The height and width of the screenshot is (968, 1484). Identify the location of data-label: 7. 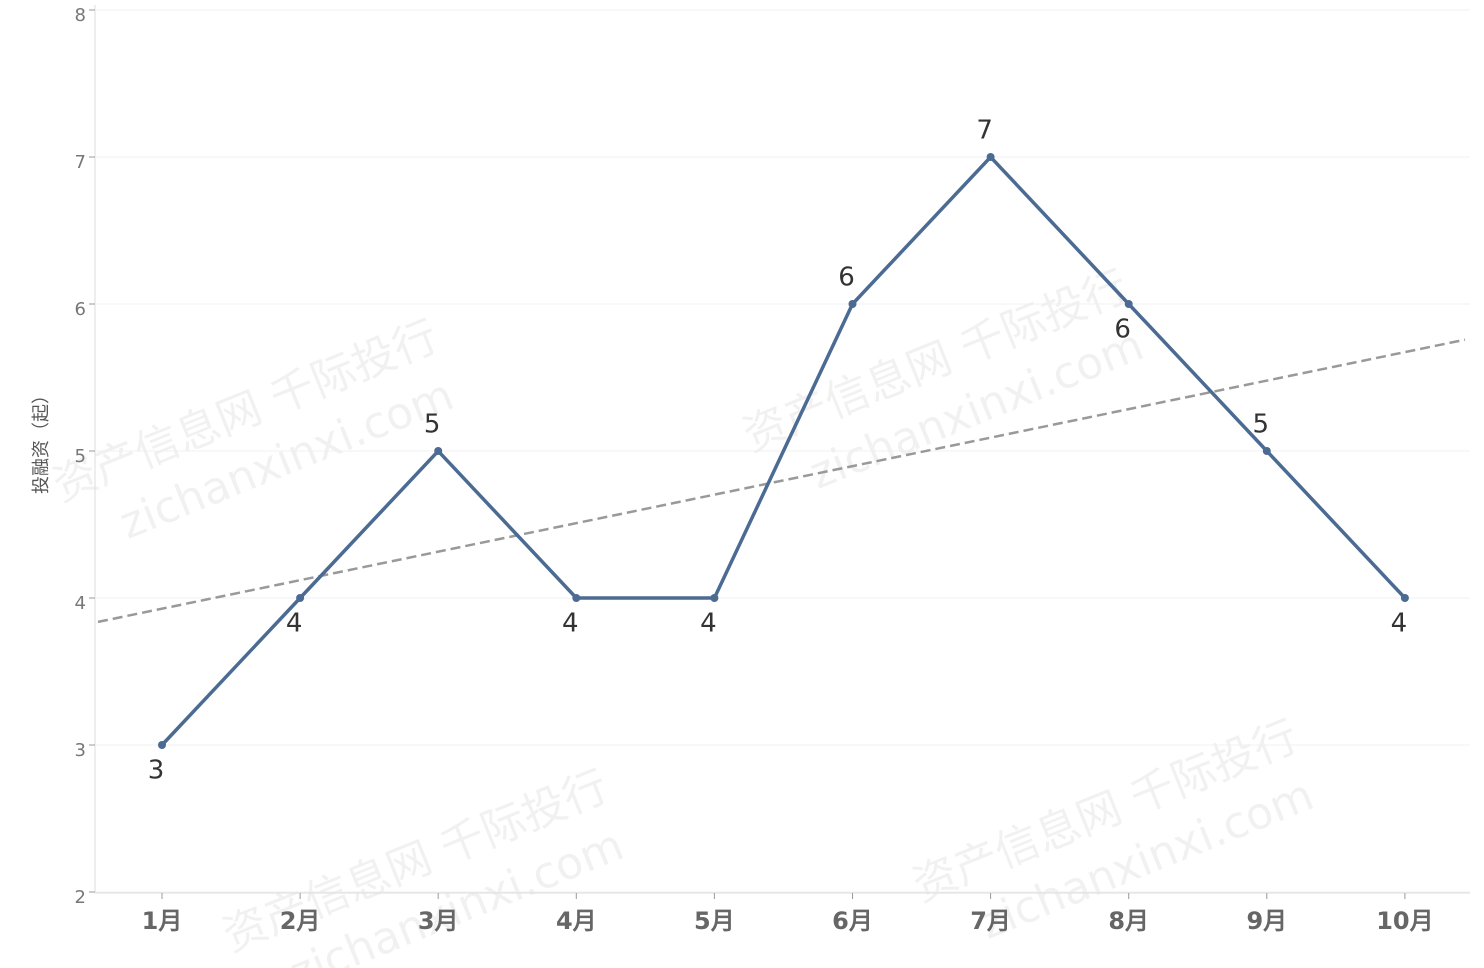
(984, 131).